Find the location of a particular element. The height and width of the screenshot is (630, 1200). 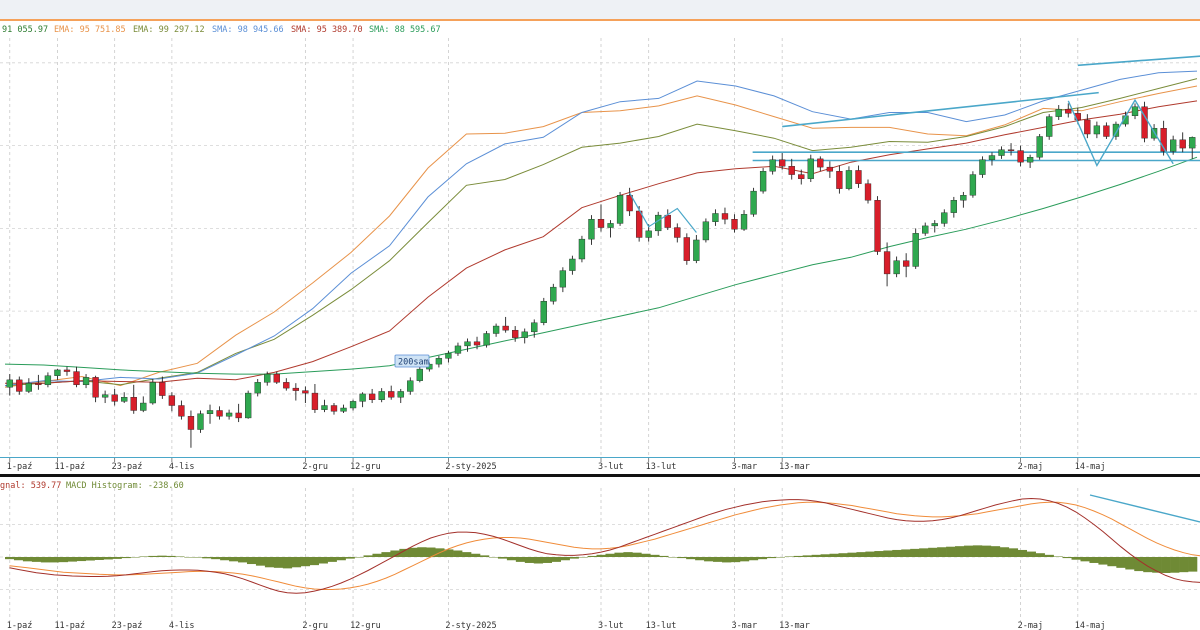

x-tick-label: 12-gru is located at coordinates (365, 467).